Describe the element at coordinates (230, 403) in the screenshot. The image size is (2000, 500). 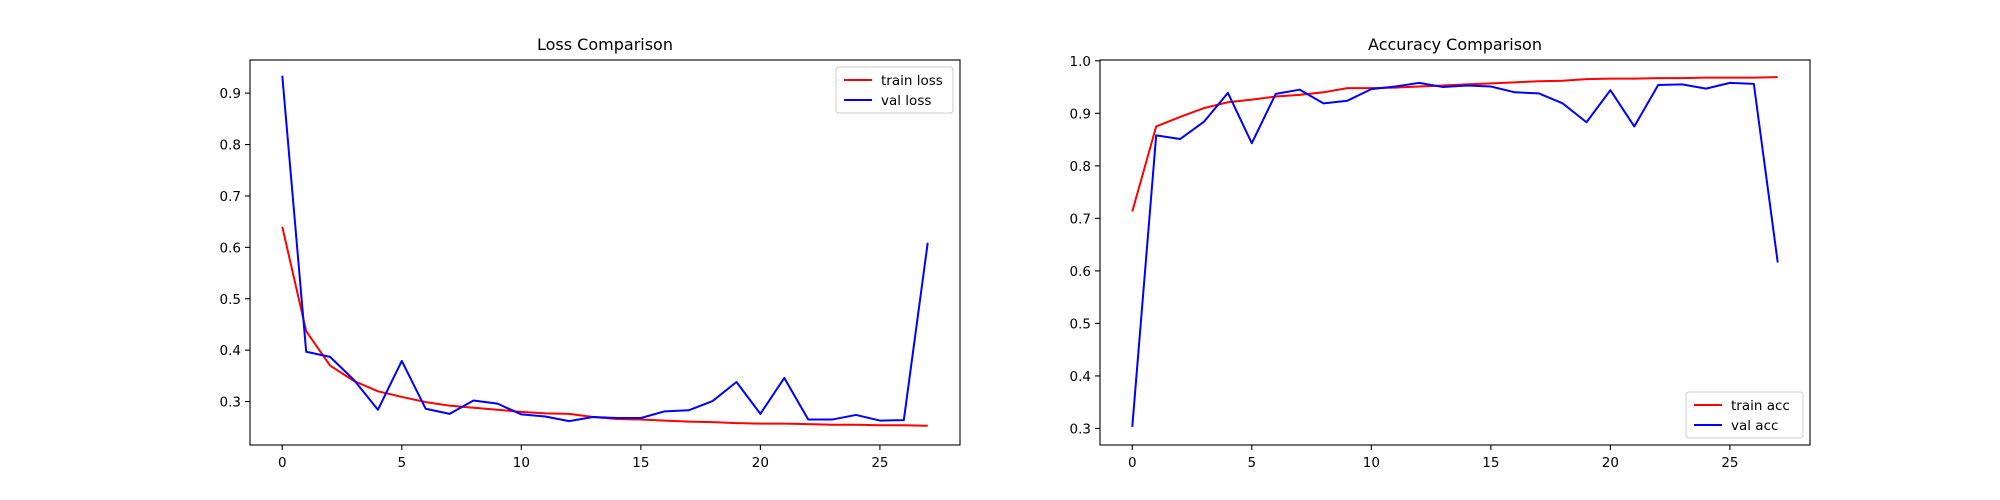
I see `loss-y-tick-label: 0.3` at that location.